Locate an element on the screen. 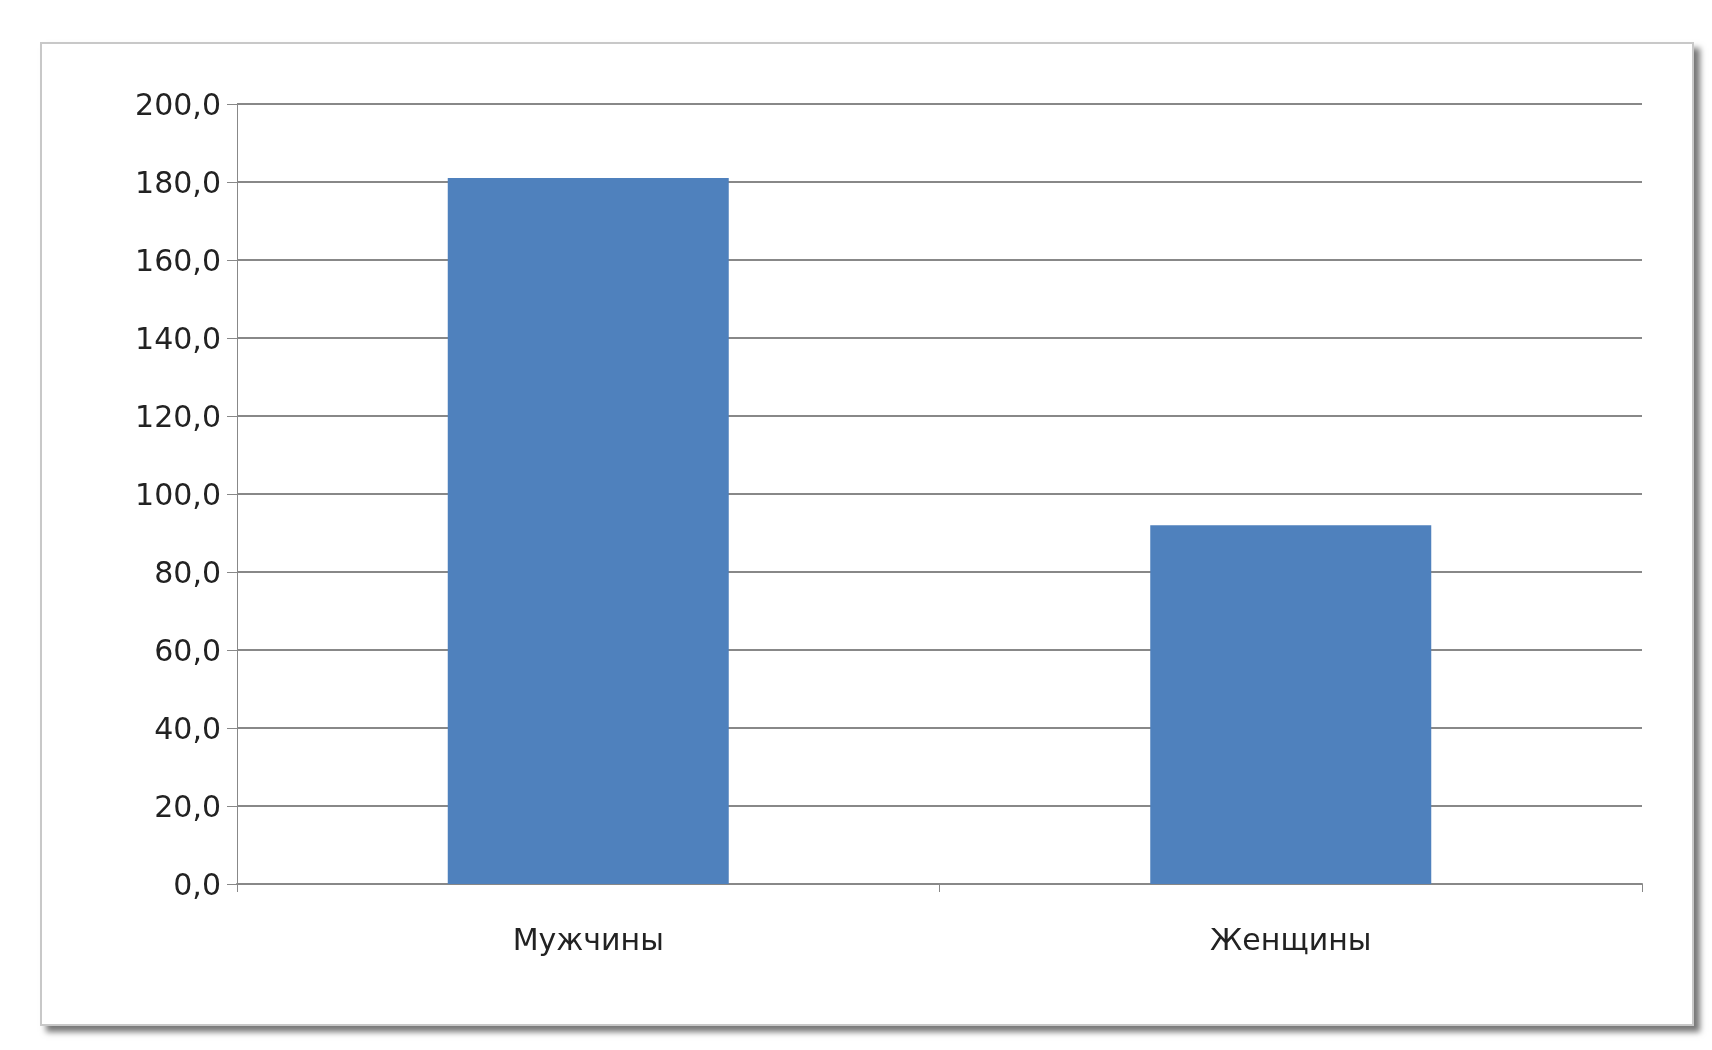 Image resolution: width=1712 pixels, height=1050 pixels. y-tick-label: 40,0 is located at coordinates (187, 728).